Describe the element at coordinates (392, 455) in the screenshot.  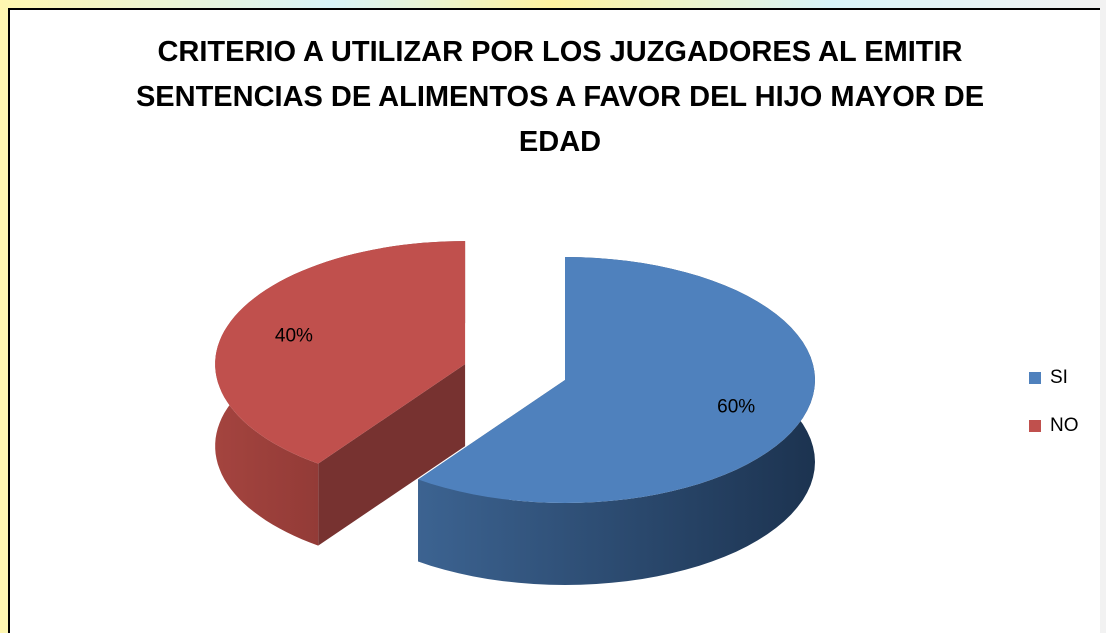
I see `slice-wall` at that location.